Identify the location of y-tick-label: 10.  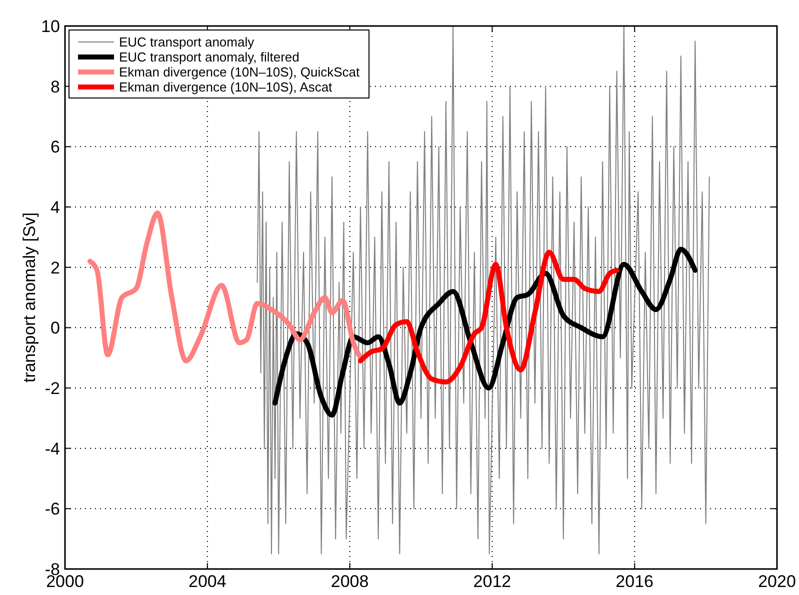
(50, 26).